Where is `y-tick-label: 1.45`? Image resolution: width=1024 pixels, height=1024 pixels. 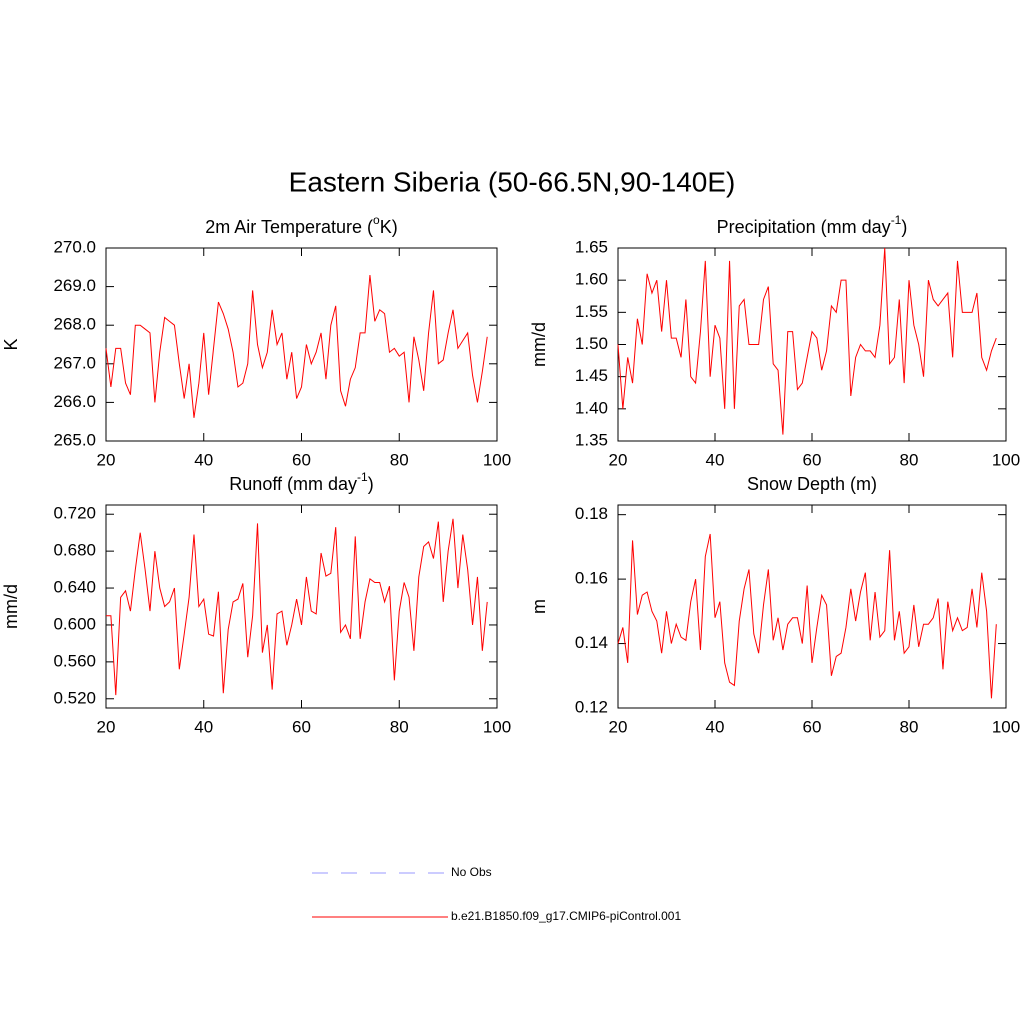
y-tick-label: 1.45 is located at coordinates (591, 375).